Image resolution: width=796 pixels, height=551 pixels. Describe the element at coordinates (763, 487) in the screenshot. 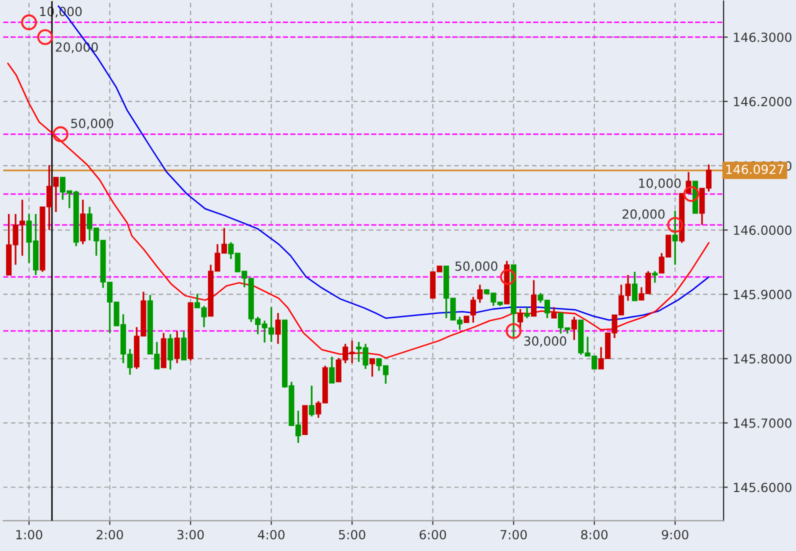

I see `y-tick-label: 145.6000` at that location.